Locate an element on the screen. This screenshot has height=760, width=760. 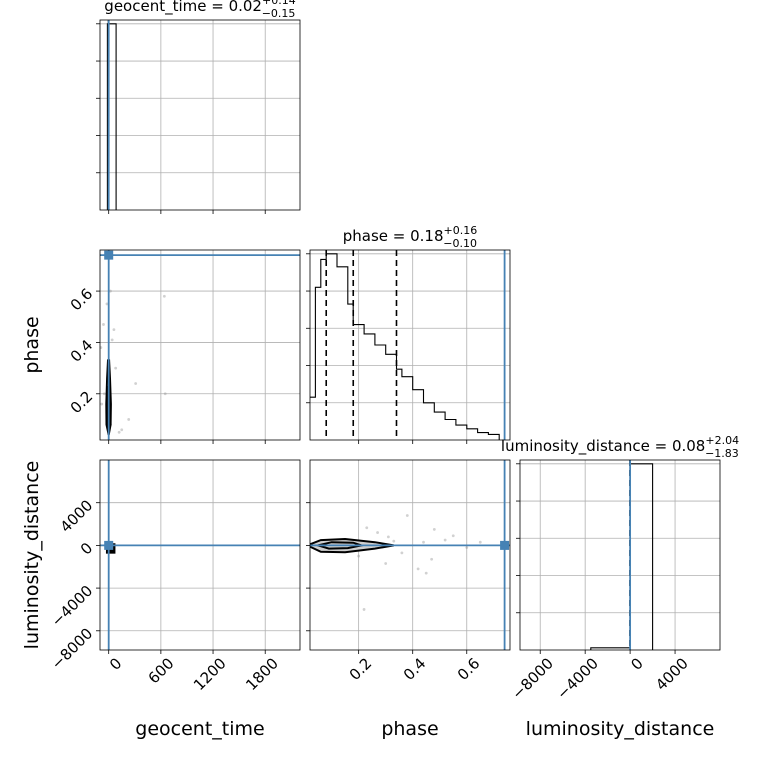
plot-area-geocent_time_vs_phase is located at coordinates (200, 345).